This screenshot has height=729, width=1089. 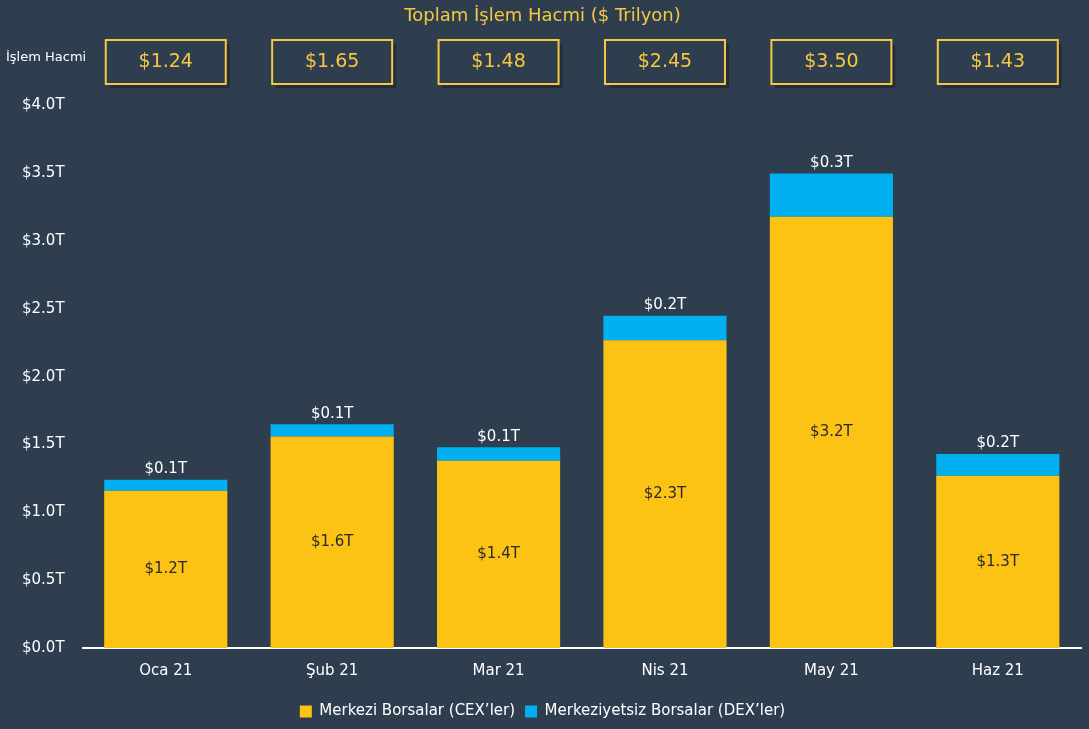 What do you see at coordinates (44, 579) in the screenshot?
I see `y-tick-label: $0.5T` at bounding box center [44, 579].